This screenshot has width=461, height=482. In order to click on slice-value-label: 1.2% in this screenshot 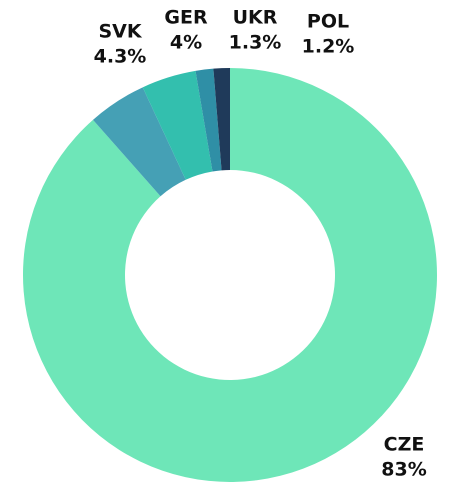, I will do `click(328, 47)`.